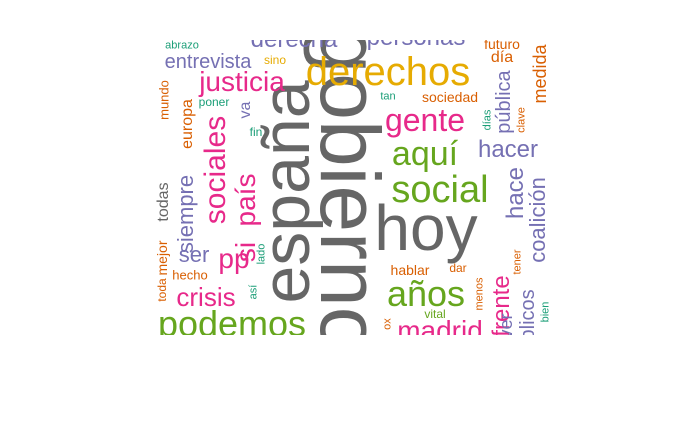  Describe the element at coordinates (286, 192) in the screenshot. I see `word-espana: españa` at that location.